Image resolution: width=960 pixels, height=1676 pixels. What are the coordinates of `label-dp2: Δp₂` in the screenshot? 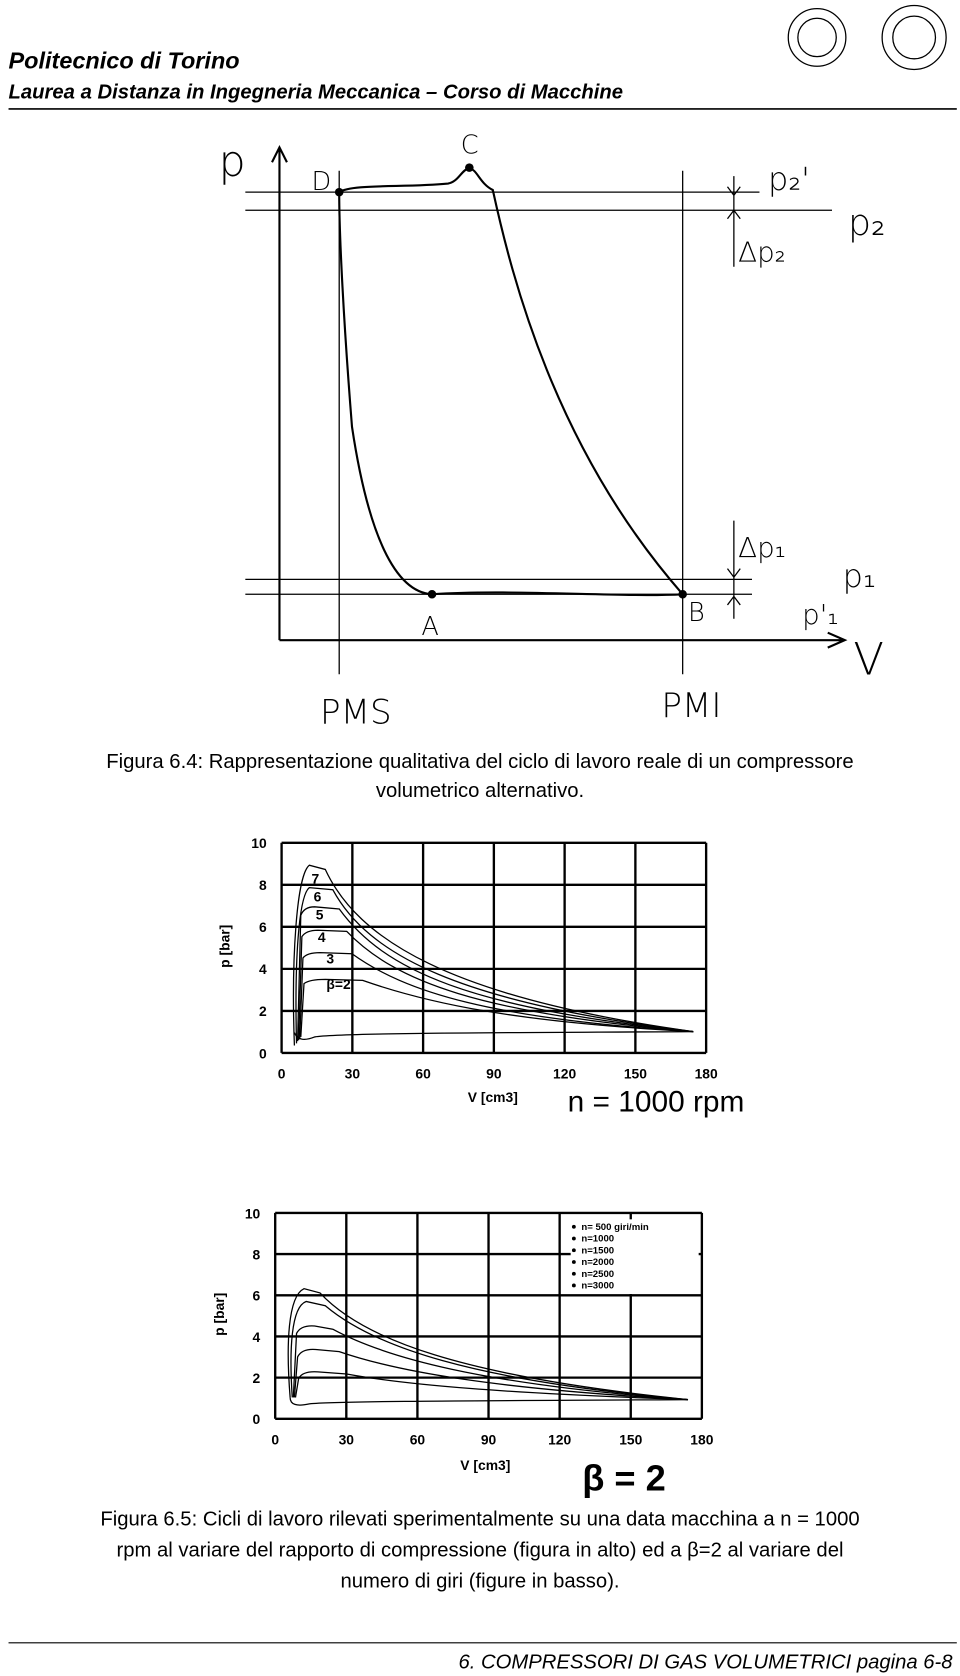 It's located at (762, 251).